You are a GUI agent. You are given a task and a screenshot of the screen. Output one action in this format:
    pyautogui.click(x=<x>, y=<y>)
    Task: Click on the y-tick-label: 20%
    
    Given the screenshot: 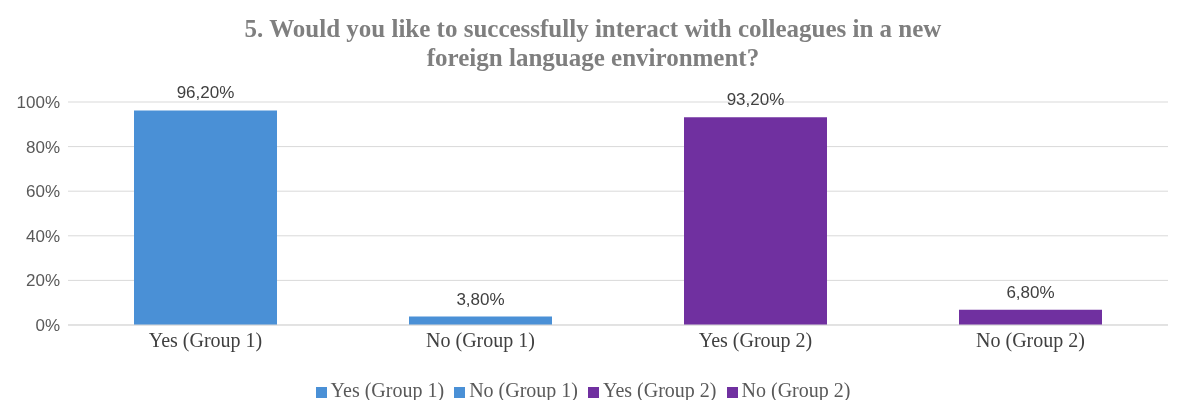 What is the action you would take?
    pyautogui.click(x=42, y=281)
    